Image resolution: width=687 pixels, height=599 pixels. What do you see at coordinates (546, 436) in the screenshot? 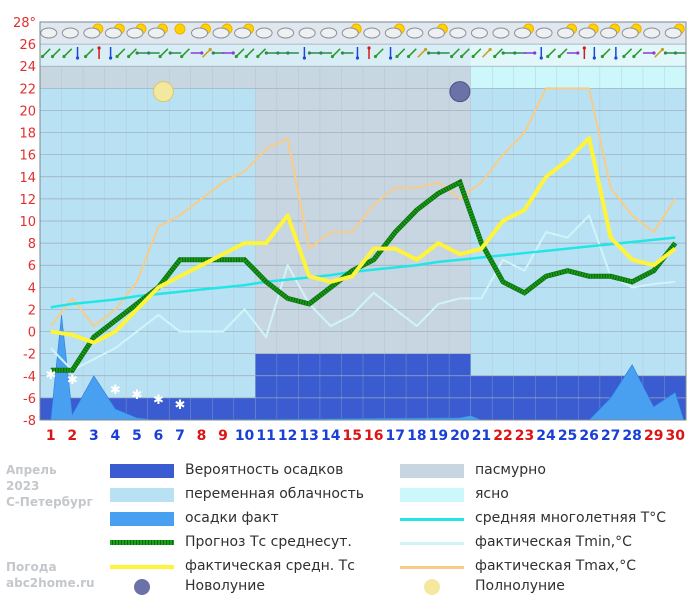
I see `x-tick-label: 24` at bounding box center [546, 436].